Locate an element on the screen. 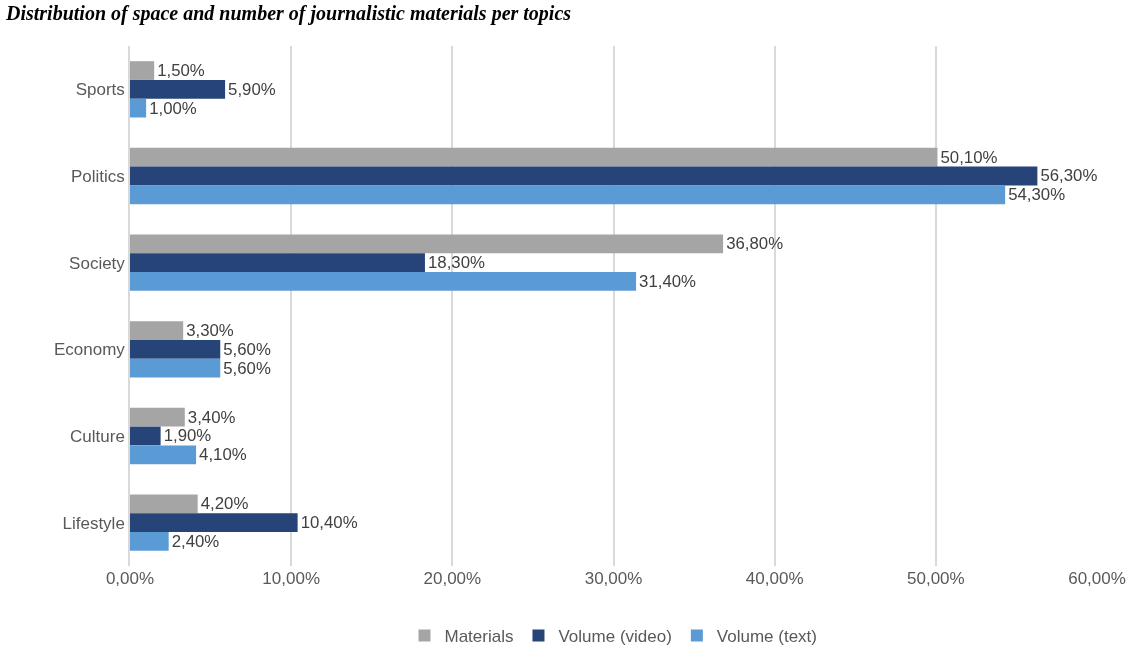 This screenshot has height=670, width=1147. x-tick-label: 20,00% is located at coordinates (452, 578).